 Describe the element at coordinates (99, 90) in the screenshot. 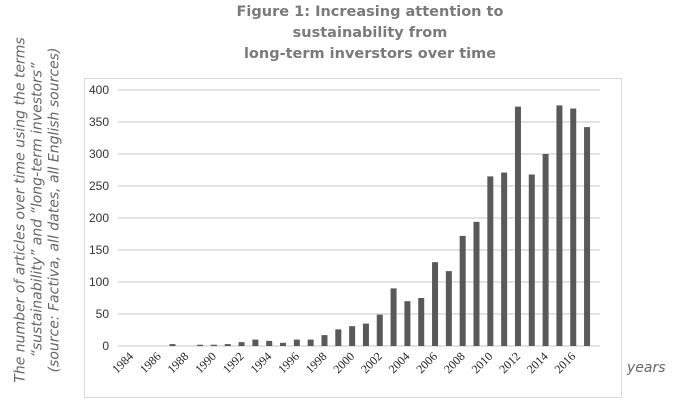

I see `y-tick-label: 400` at that location.